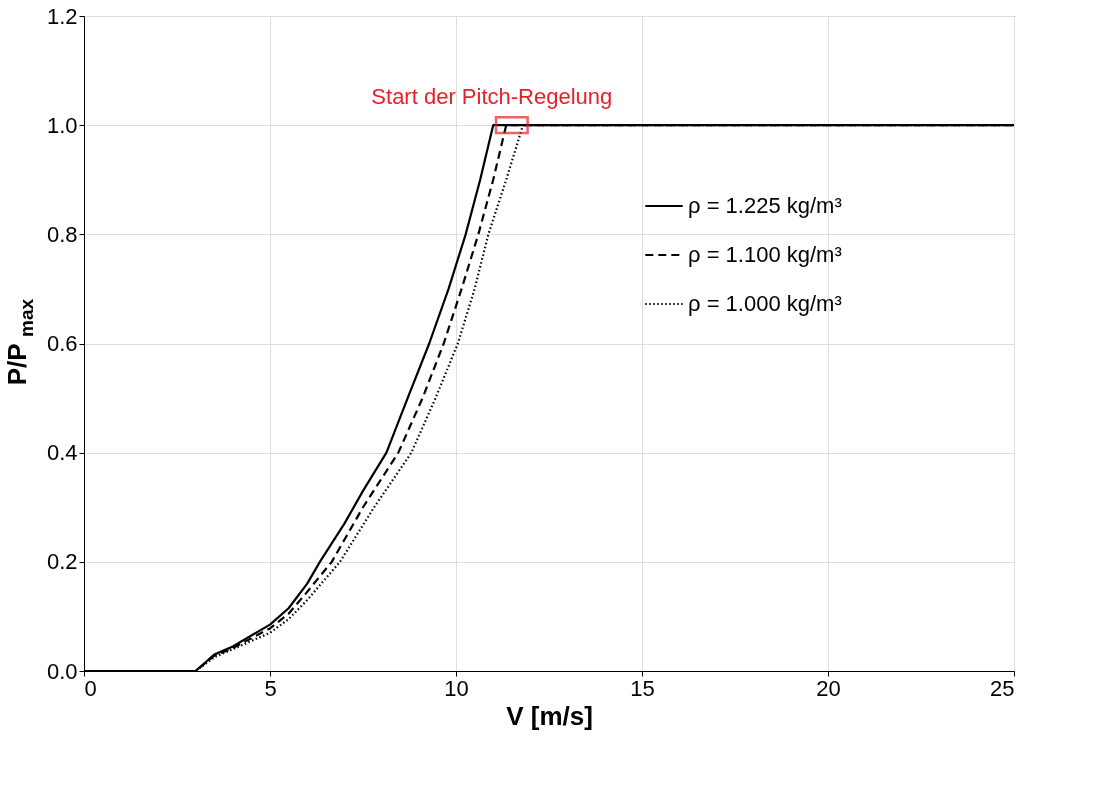  Describe the element at coordinates (62, 16) in the screenshot. I see `y-tick-label: 1.2` at that location.